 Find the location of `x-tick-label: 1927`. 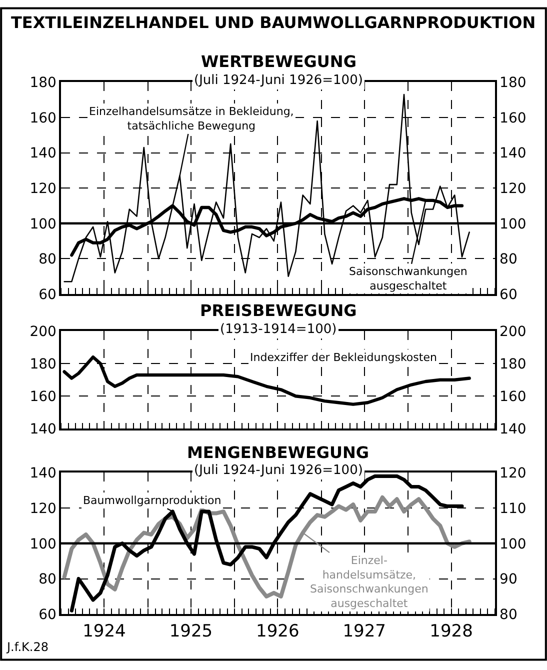

x-tick-label: 1927 is located at coordinates (364, 631).